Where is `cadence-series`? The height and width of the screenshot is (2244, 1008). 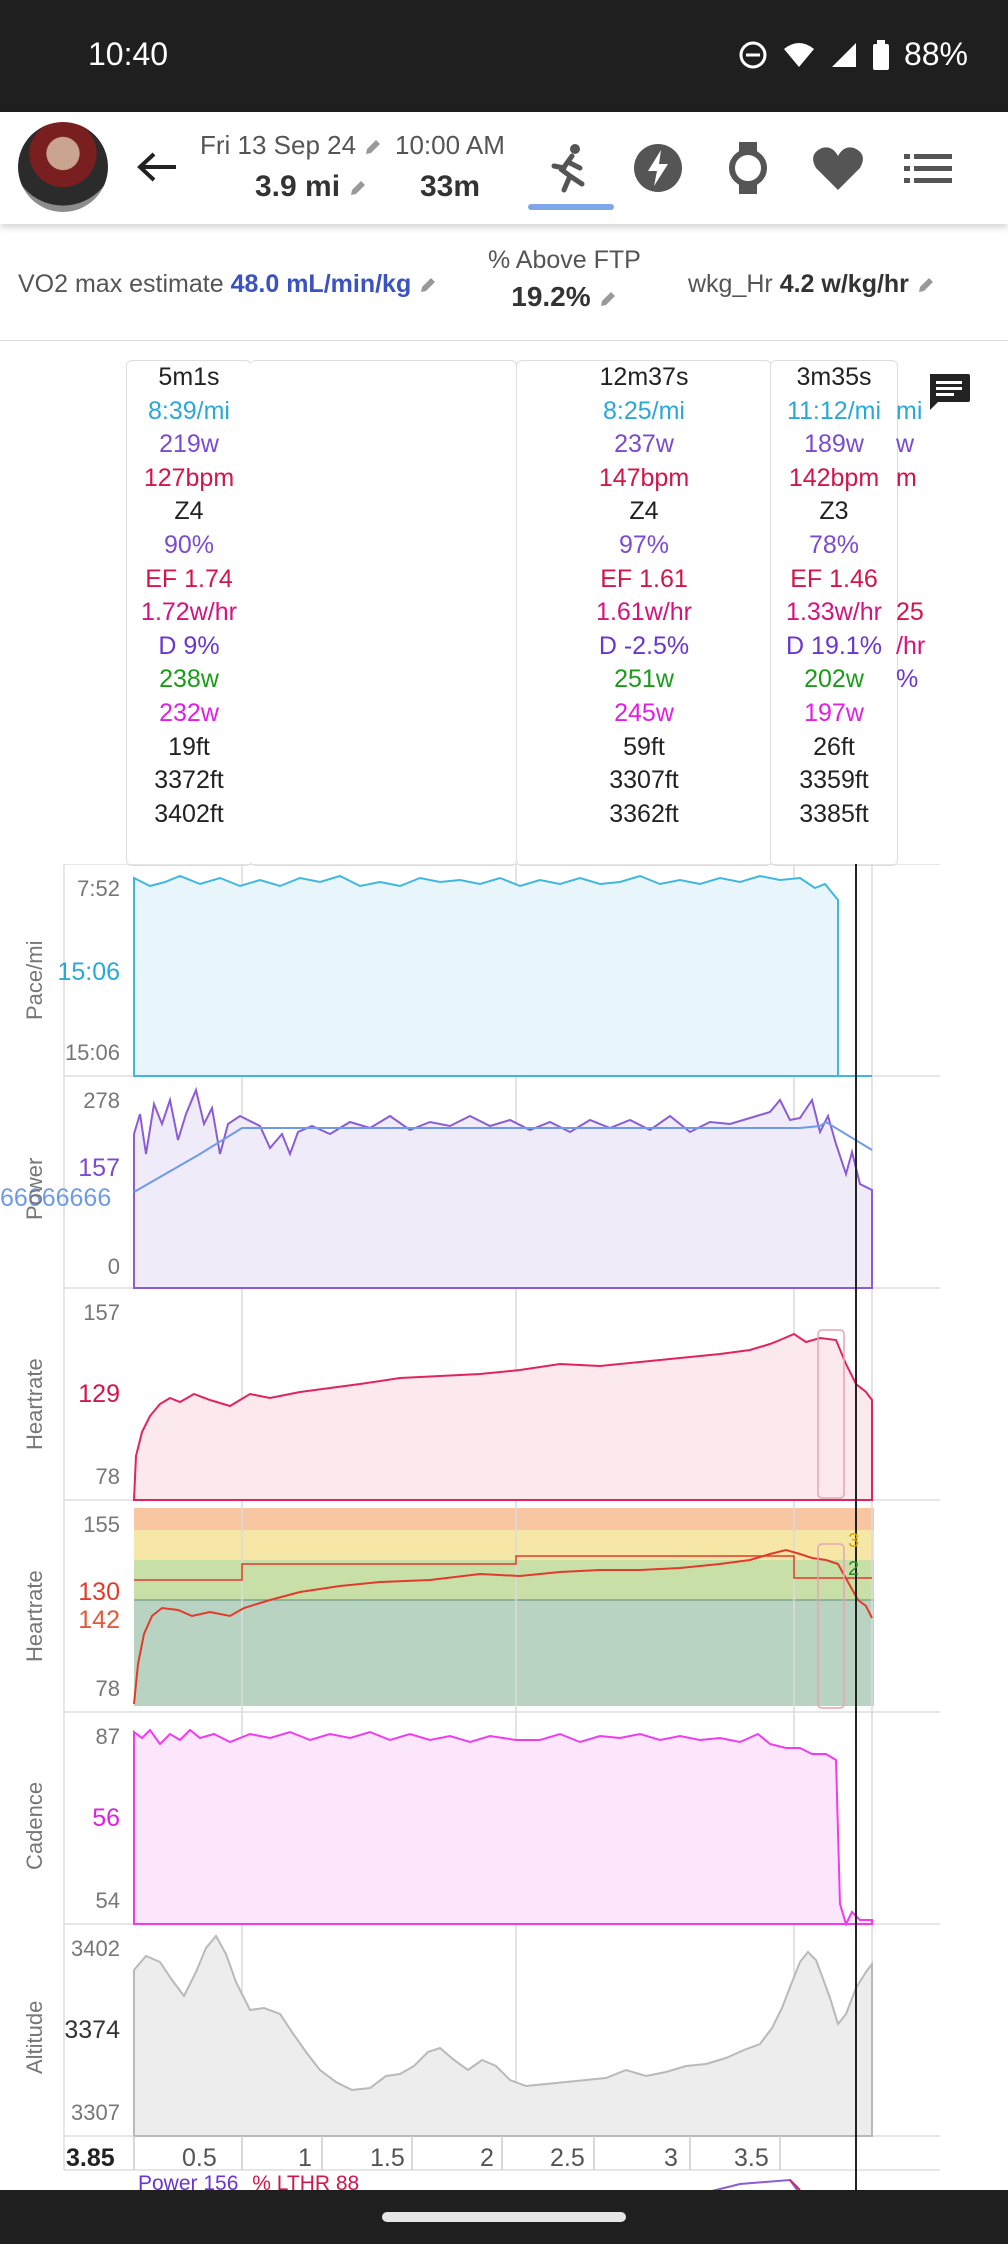 cadence-series is located at coordinates (503, 1827).